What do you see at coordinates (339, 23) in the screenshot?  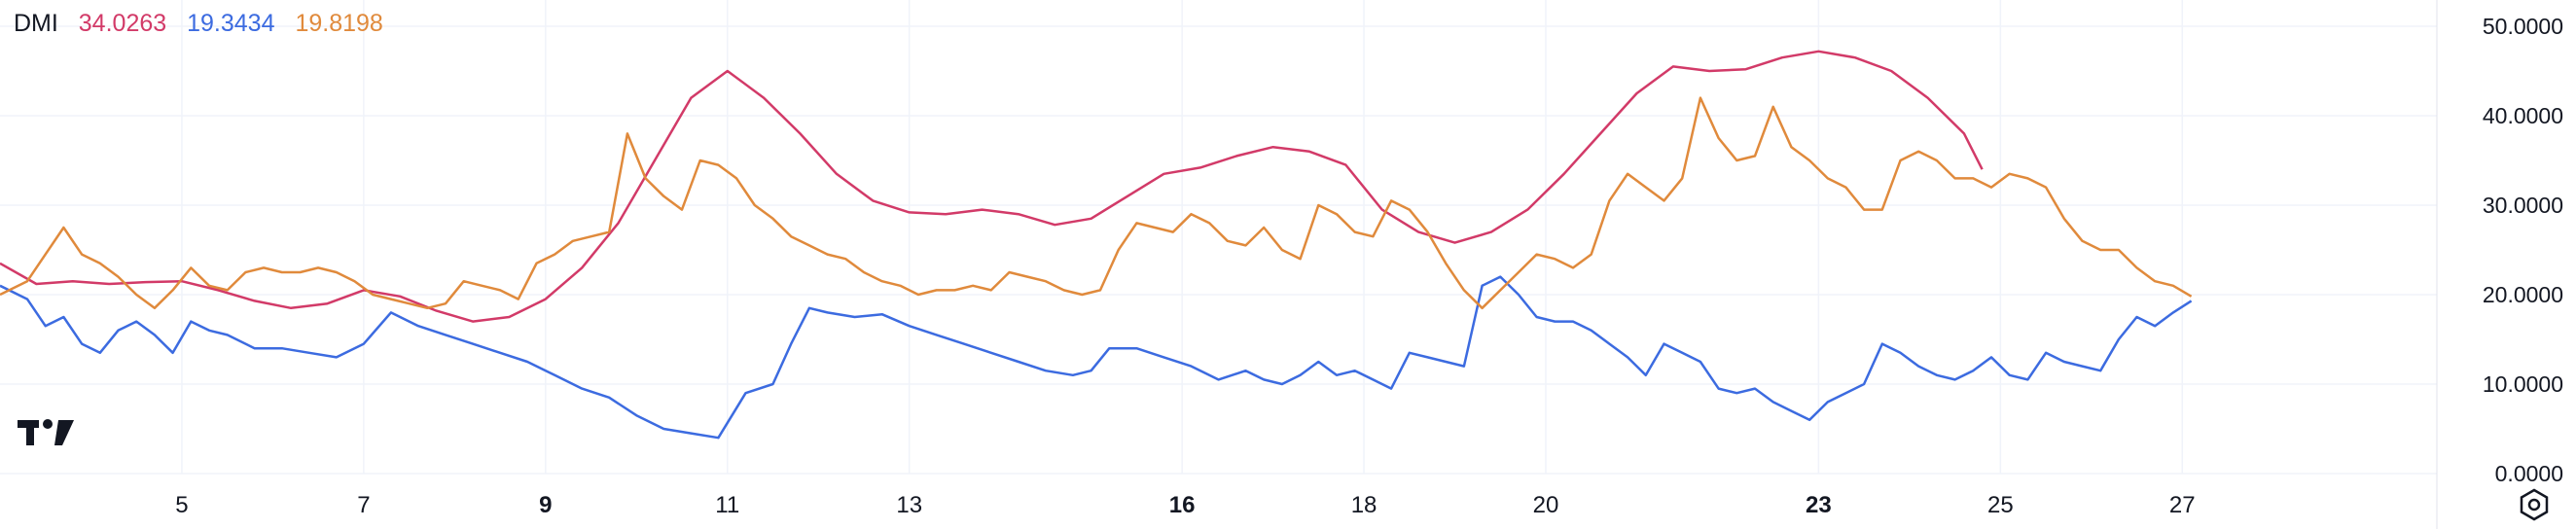 I see `minus-di-value: 19.8198` at bounding box center [339, 23].